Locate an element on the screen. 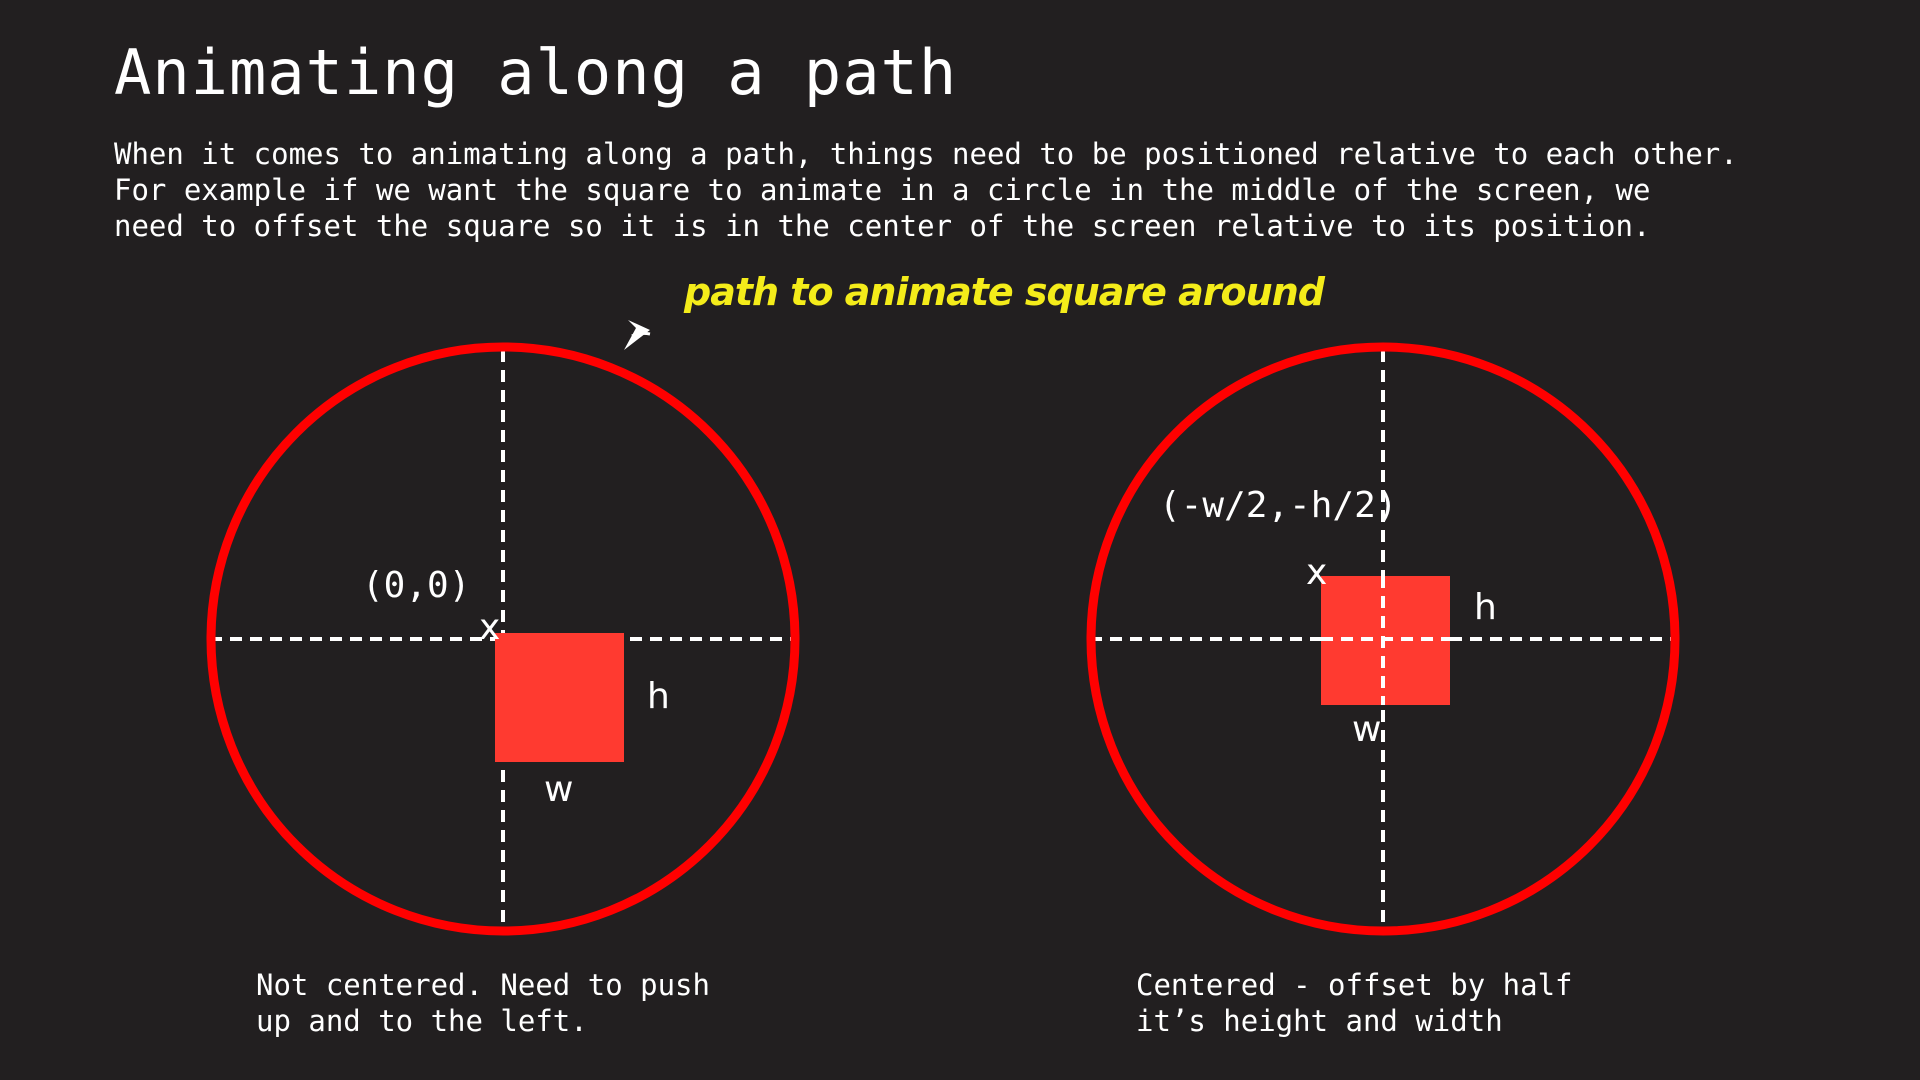  left-square is located at coordinates (559, 697).